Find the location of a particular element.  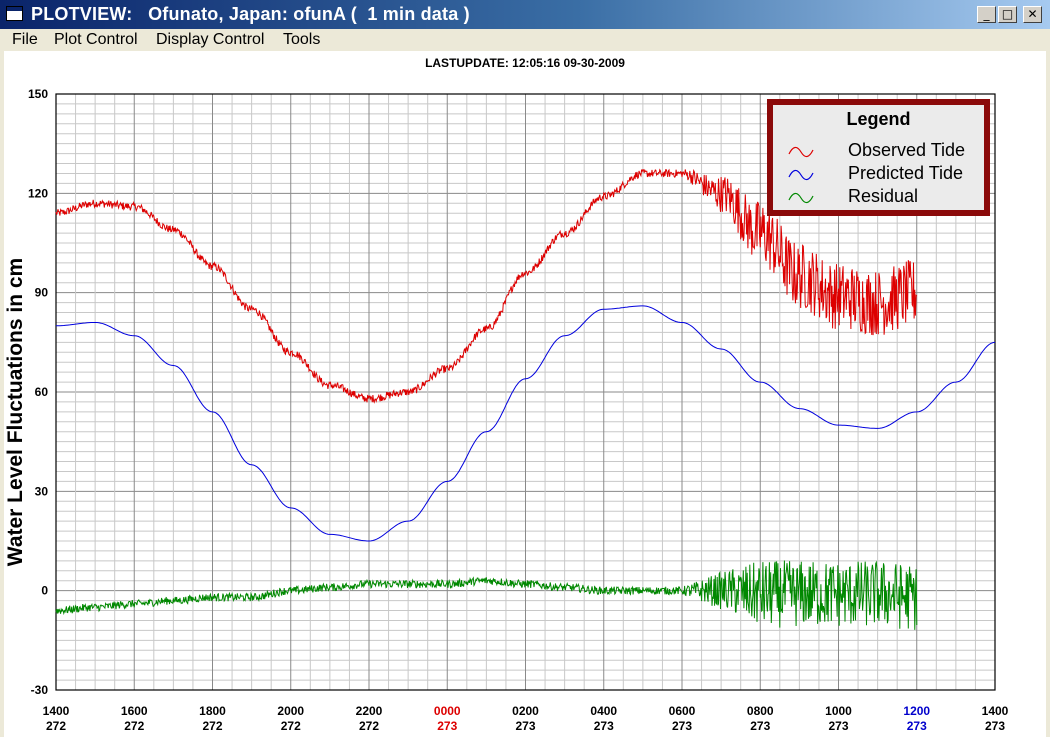

x-tick-time-label: 1200 is located at coordinates (916, 711).